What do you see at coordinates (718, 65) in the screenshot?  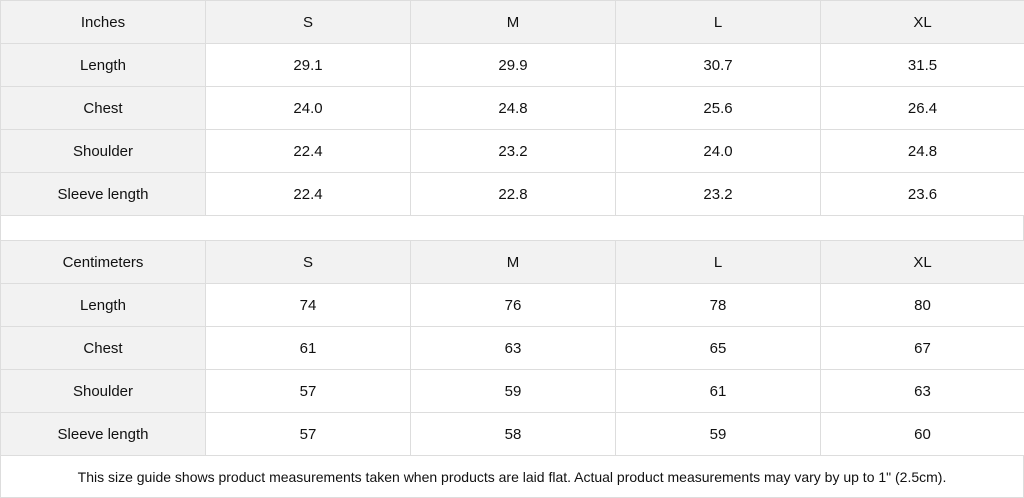 I see `measurement-value: 30.7` at bounding box center [718, 65].